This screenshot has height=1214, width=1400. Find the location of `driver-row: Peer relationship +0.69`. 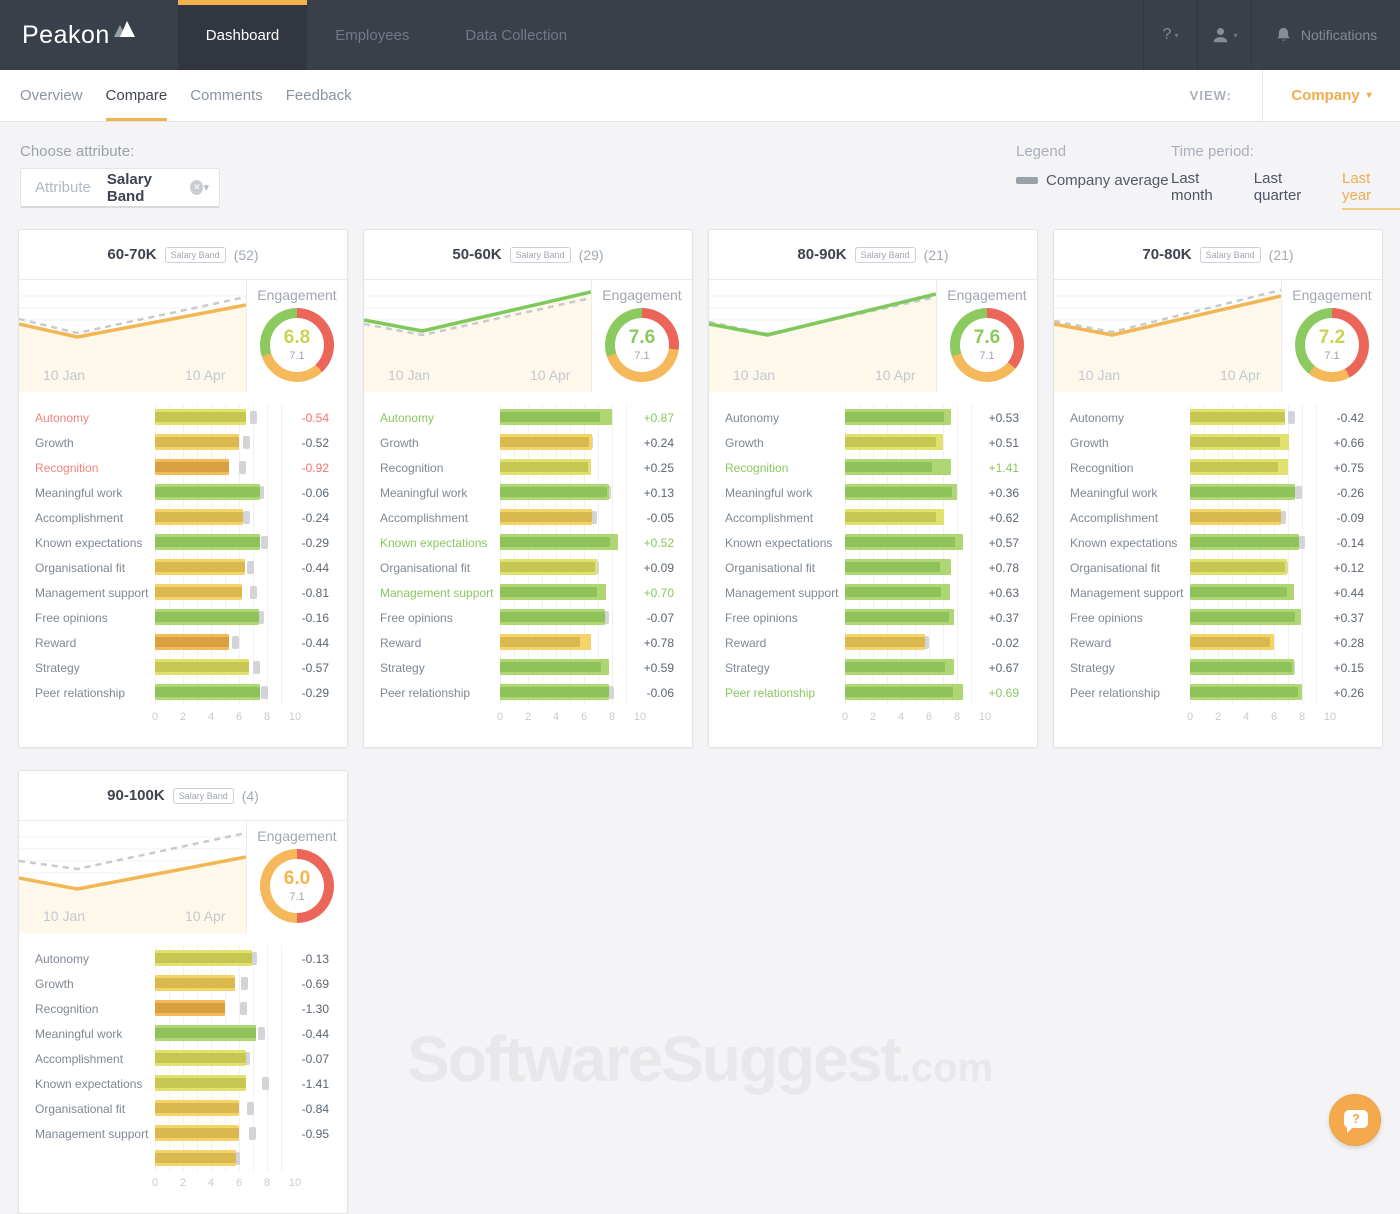

driver-row: Peer relationship +0.69 is located at coordinates (873, 692).